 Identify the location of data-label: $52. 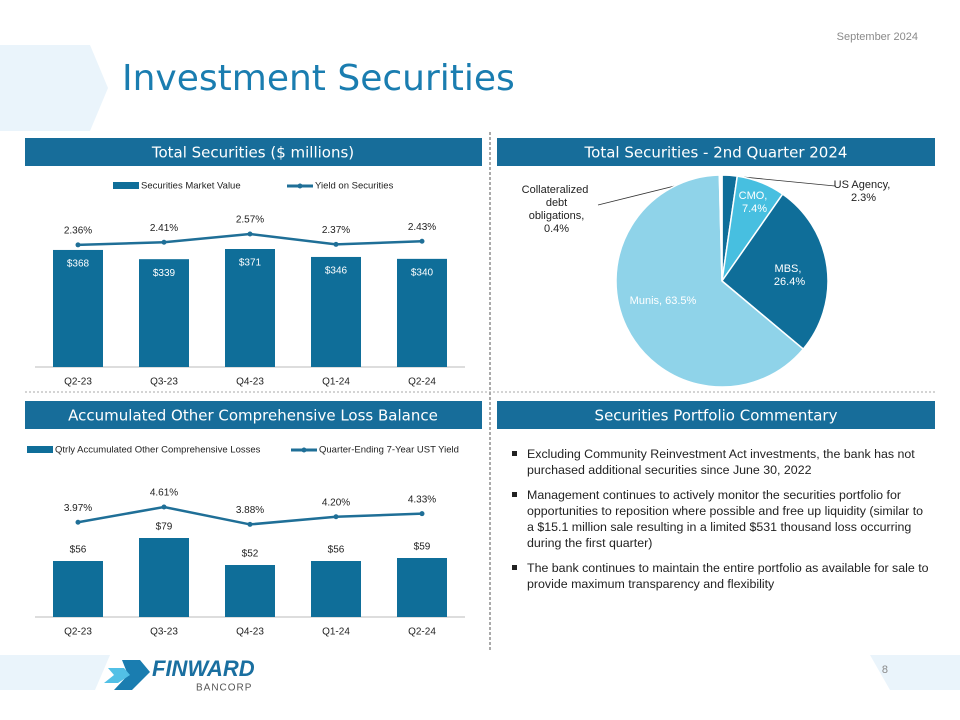
(250, 554).